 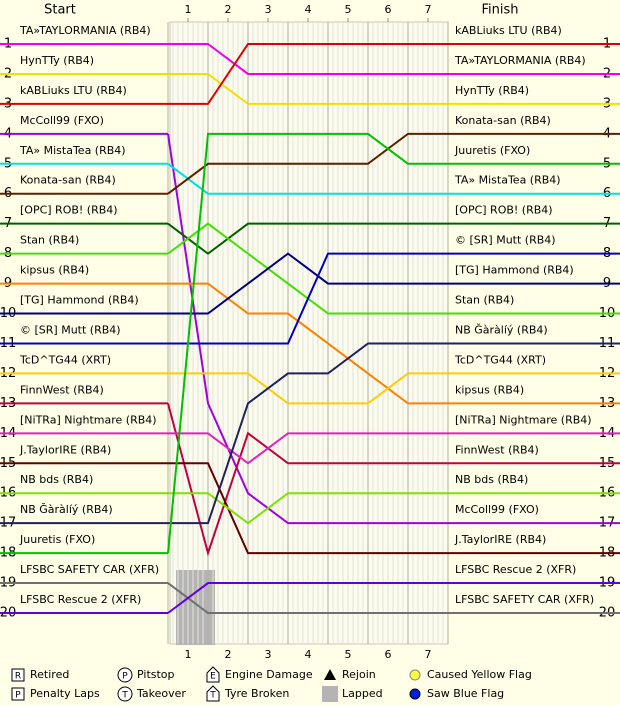 I want to click on finish-title: Finish, so click(x=499, y=10).